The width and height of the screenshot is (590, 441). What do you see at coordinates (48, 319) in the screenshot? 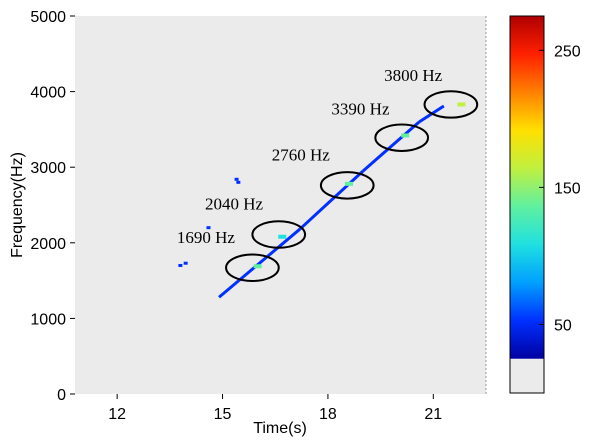
I see `y-tick-label: 1000` at bounding box center [48, 319].